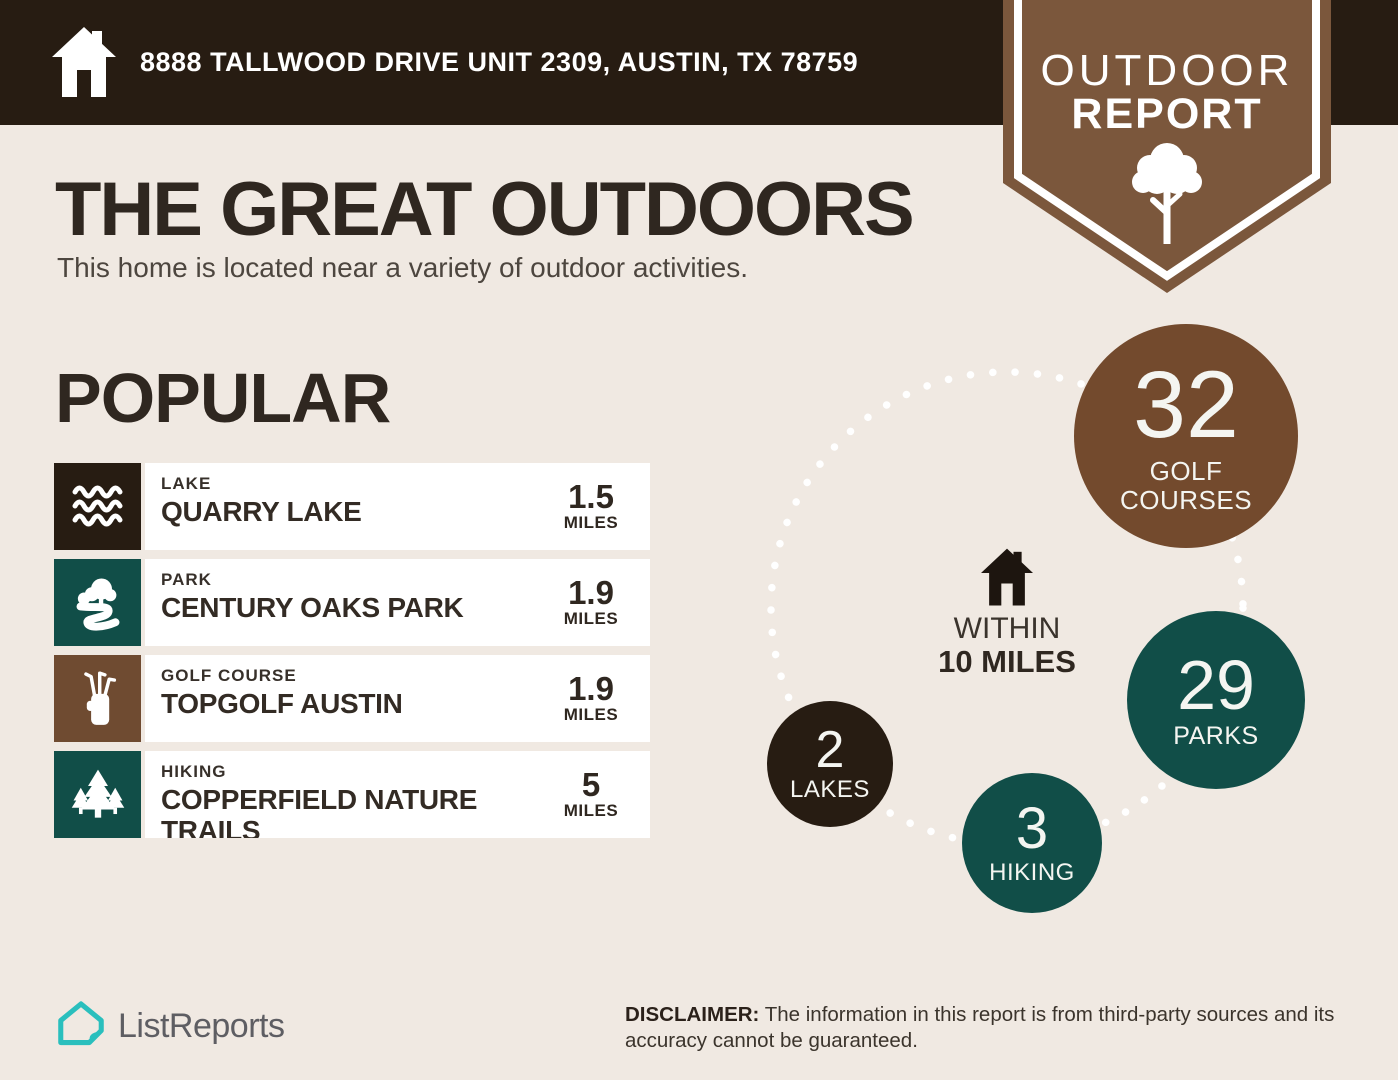  Describe the element at coordinates (485, 209) in the screenshot. I see `page-title: THE GREAT OUTDOORS` at that location.